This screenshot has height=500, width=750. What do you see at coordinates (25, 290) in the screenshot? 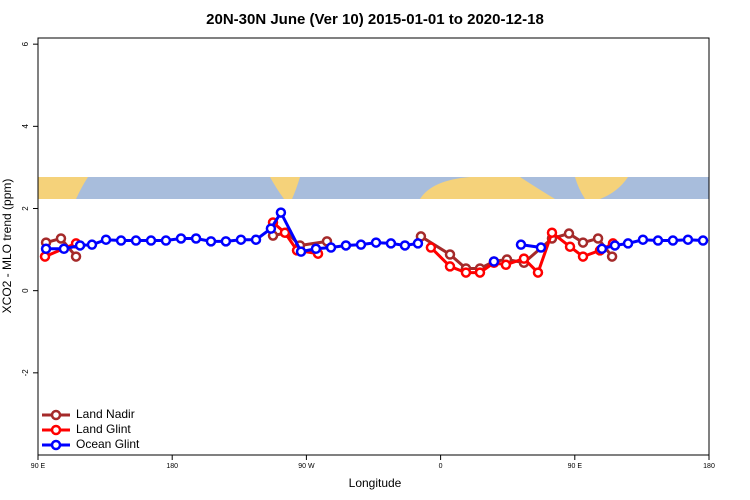
I see `y-tick-label: 0` at bounding box center [25, 290].